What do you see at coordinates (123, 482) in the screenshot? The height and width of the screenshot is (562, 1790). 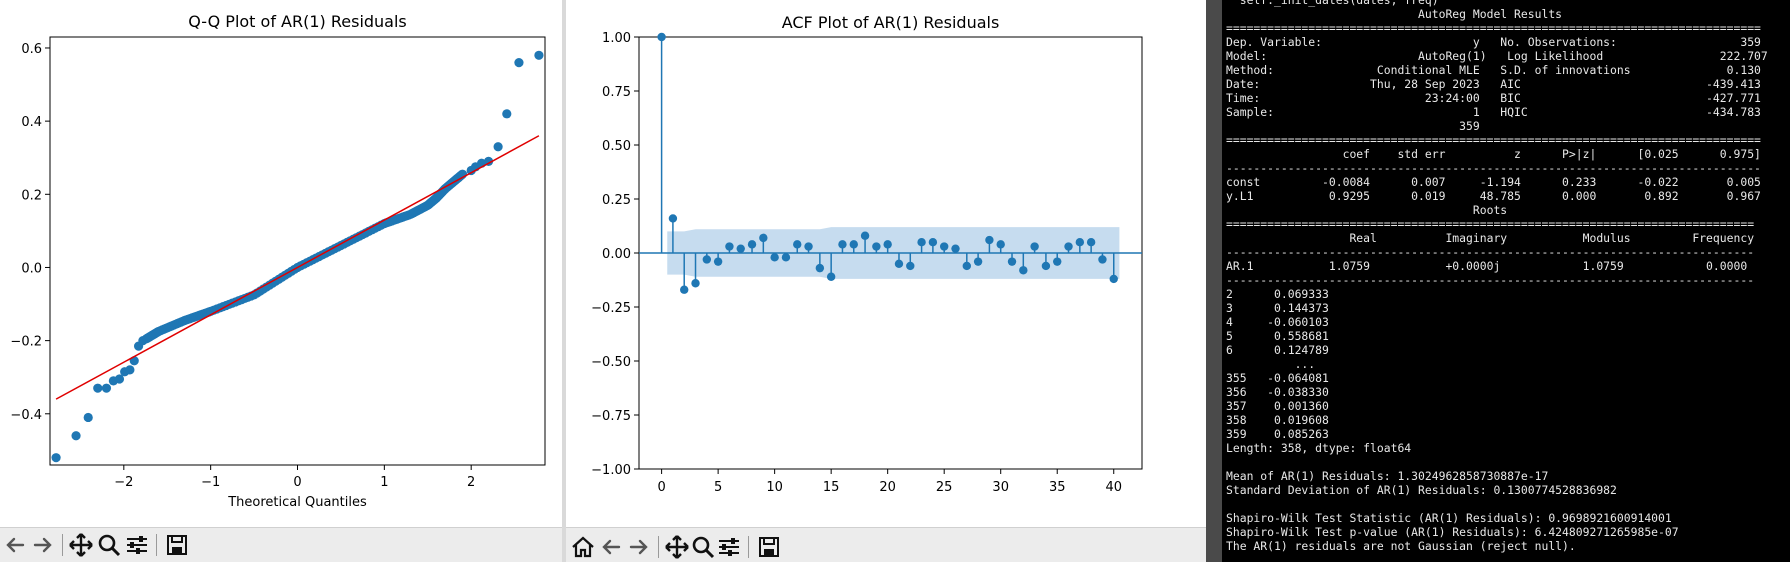 I see `x-tick-label: −2` at bounding box center [123, 482].